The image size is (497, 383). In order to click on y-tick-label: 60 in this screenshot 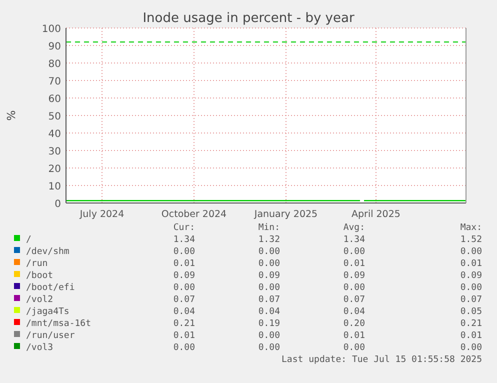, I will do `click(54, 99)`.